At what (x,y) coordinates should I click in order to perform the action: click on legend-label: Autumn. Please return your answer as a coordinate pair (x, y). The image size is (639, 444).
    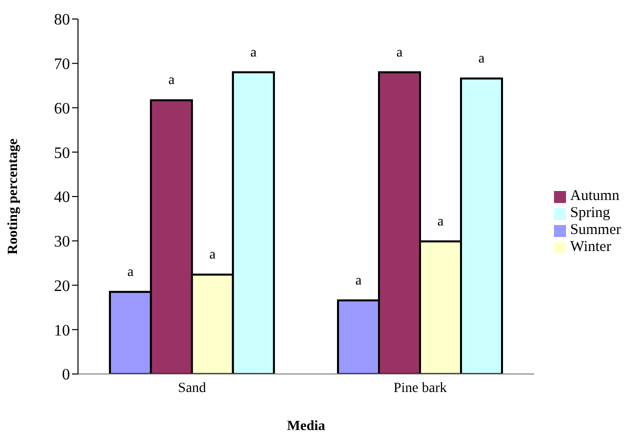
    Looking at the image, I should click on (595, 196).